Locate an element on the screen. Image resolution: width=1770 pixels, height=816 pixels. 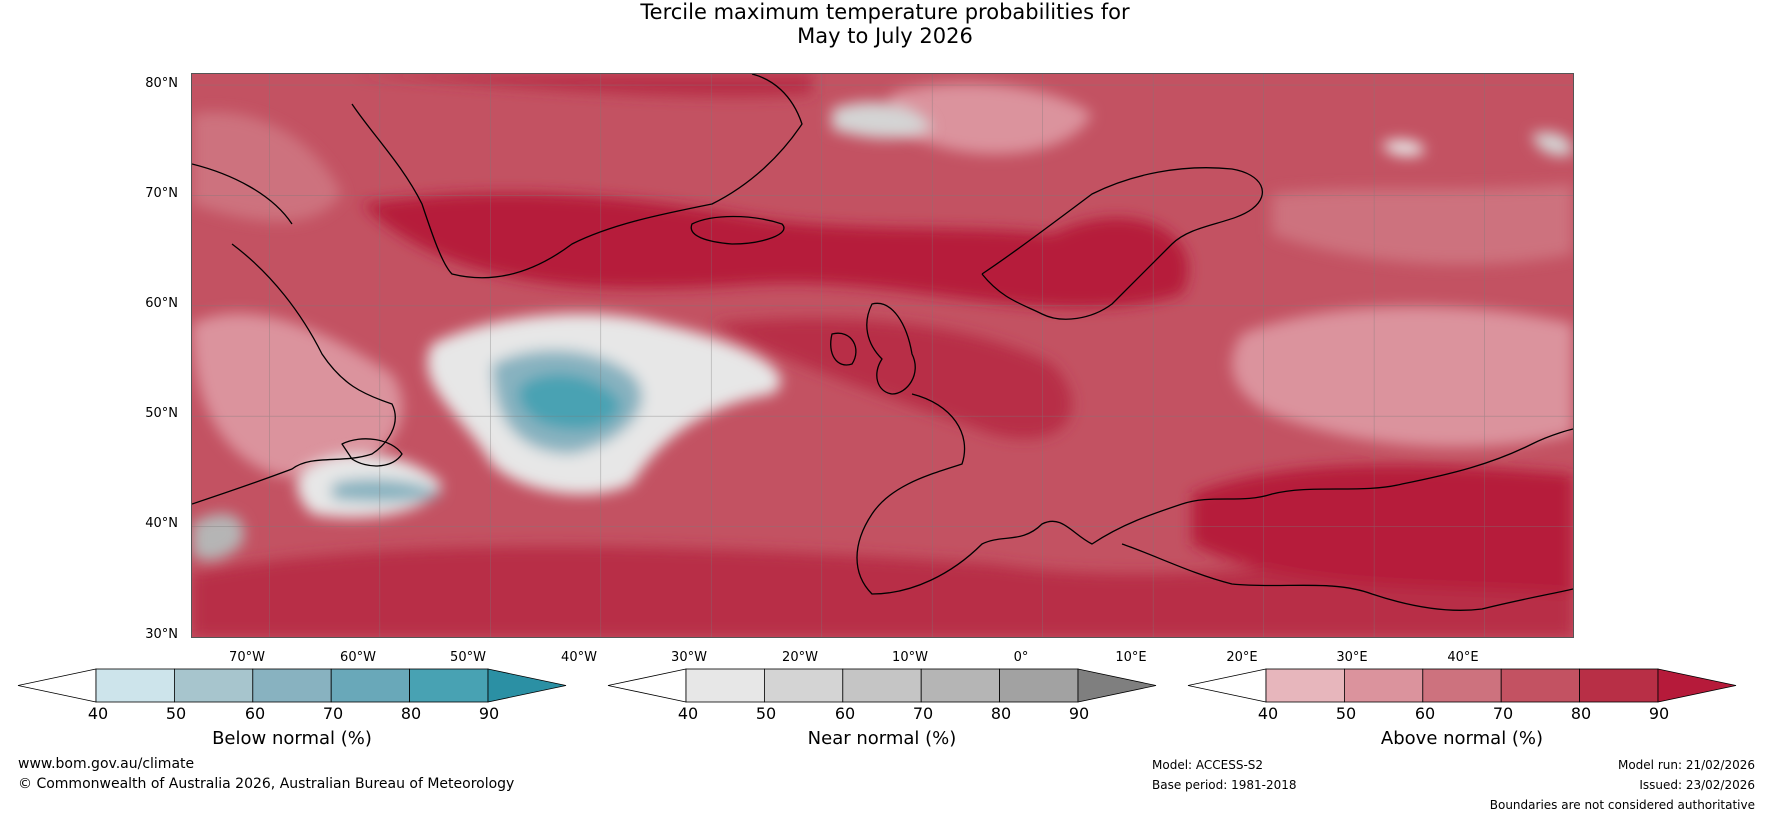
title-line-2: May to July 2026 is located at coordinates (885, 36).